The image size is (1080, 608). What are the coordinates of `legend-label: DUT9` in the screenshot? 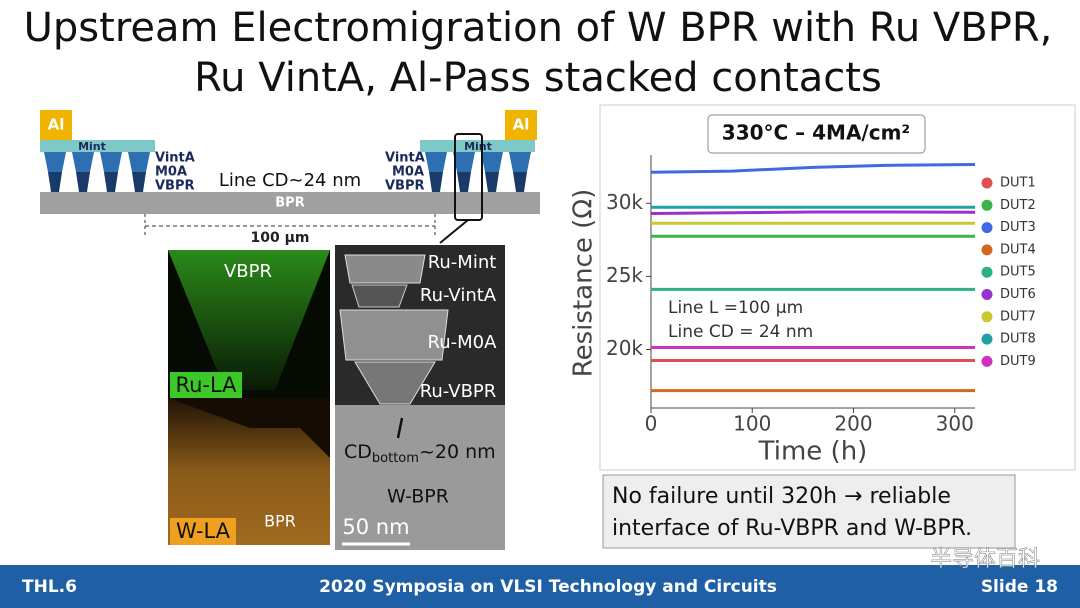 It's located at (1018, 361).